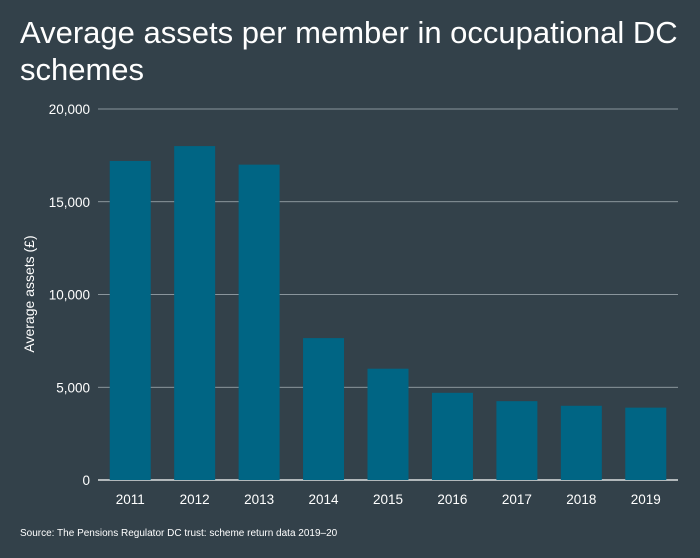 The image size is (700, 558). Describe the element at coordinates (195, 499) in the screenshot. I see `x-tick-label-2012: 2012` at that location.